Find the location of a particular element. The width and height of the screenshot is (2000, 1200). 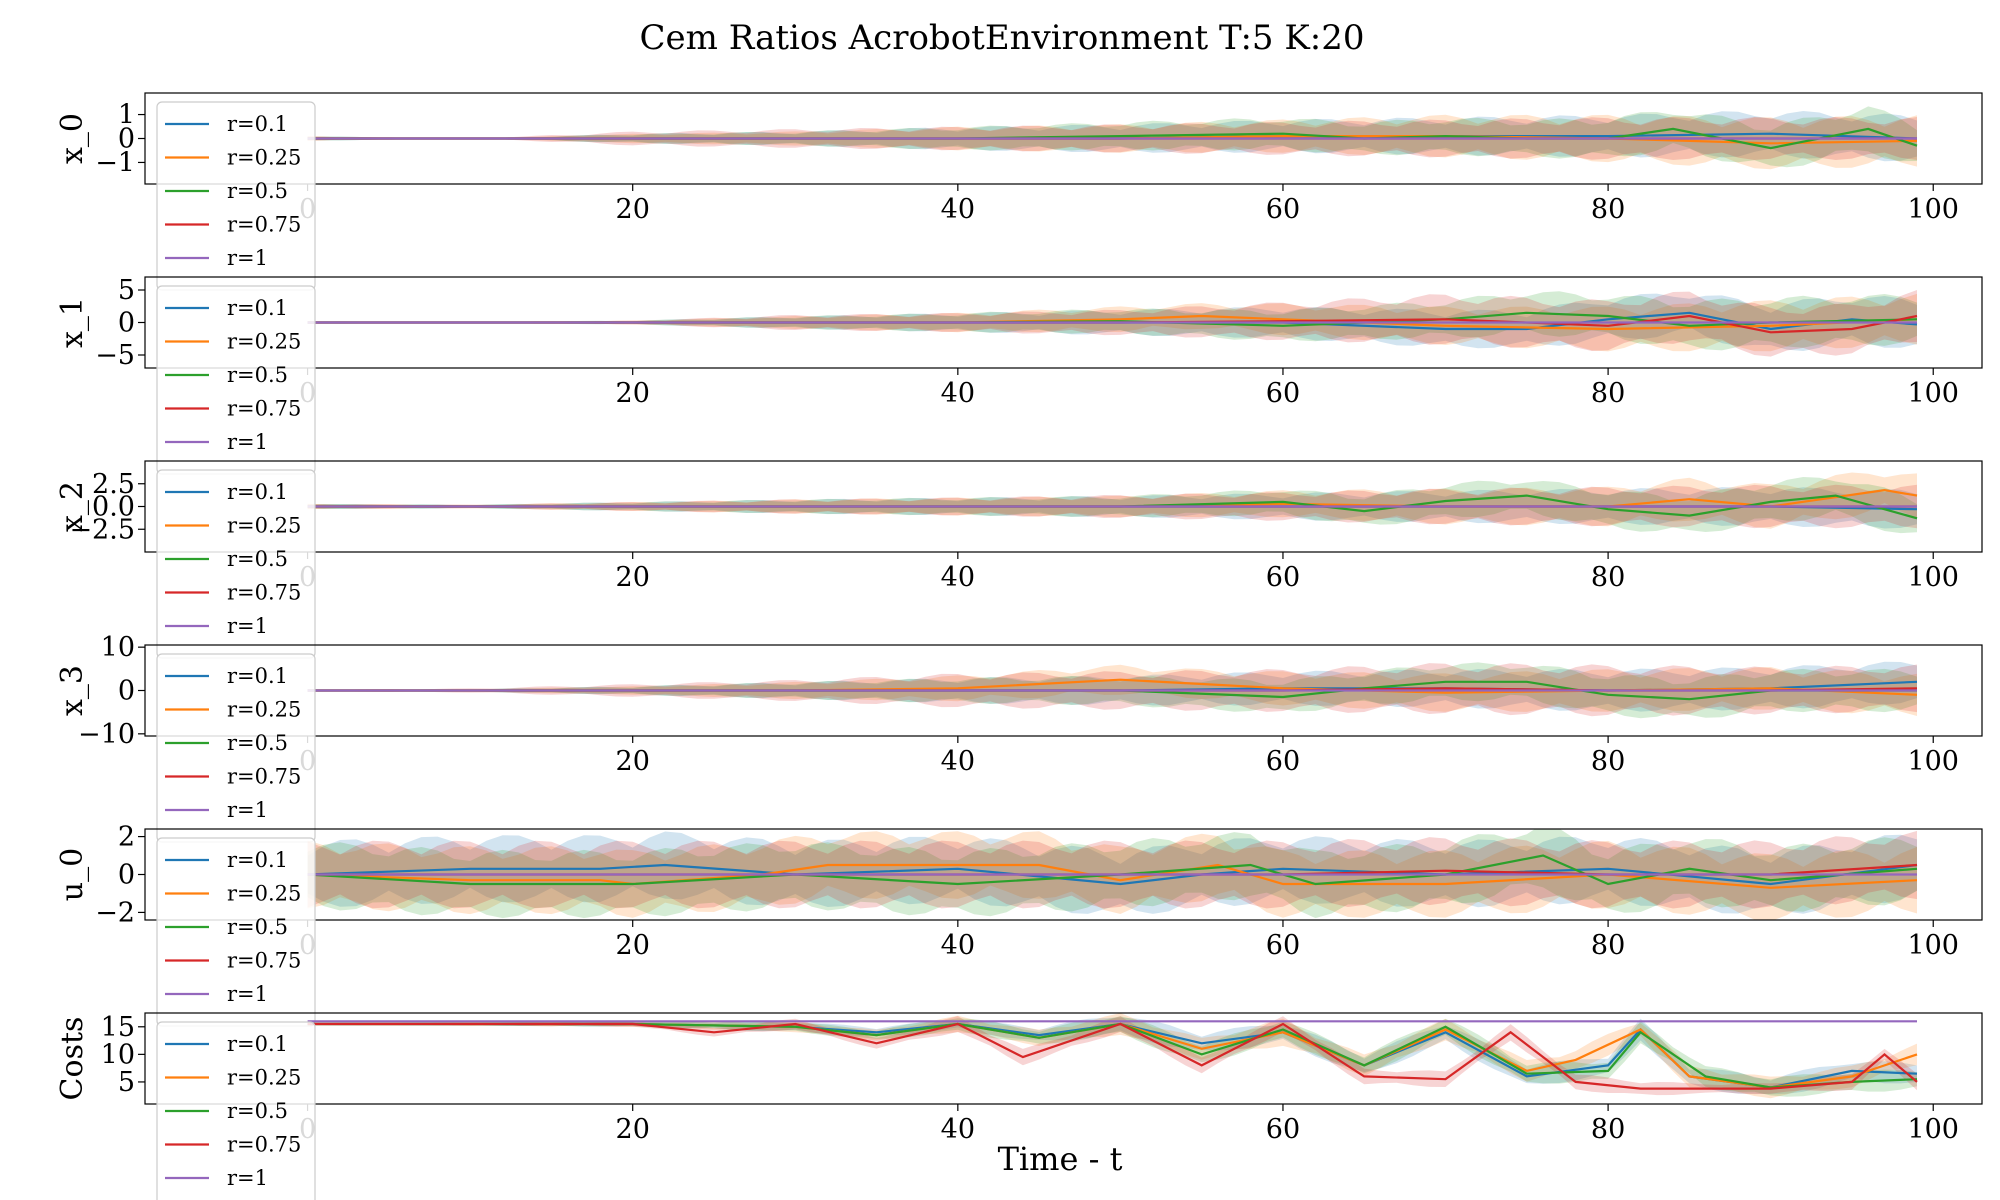

y-tick-label: −2.5 is located at coordinates (102, 529).